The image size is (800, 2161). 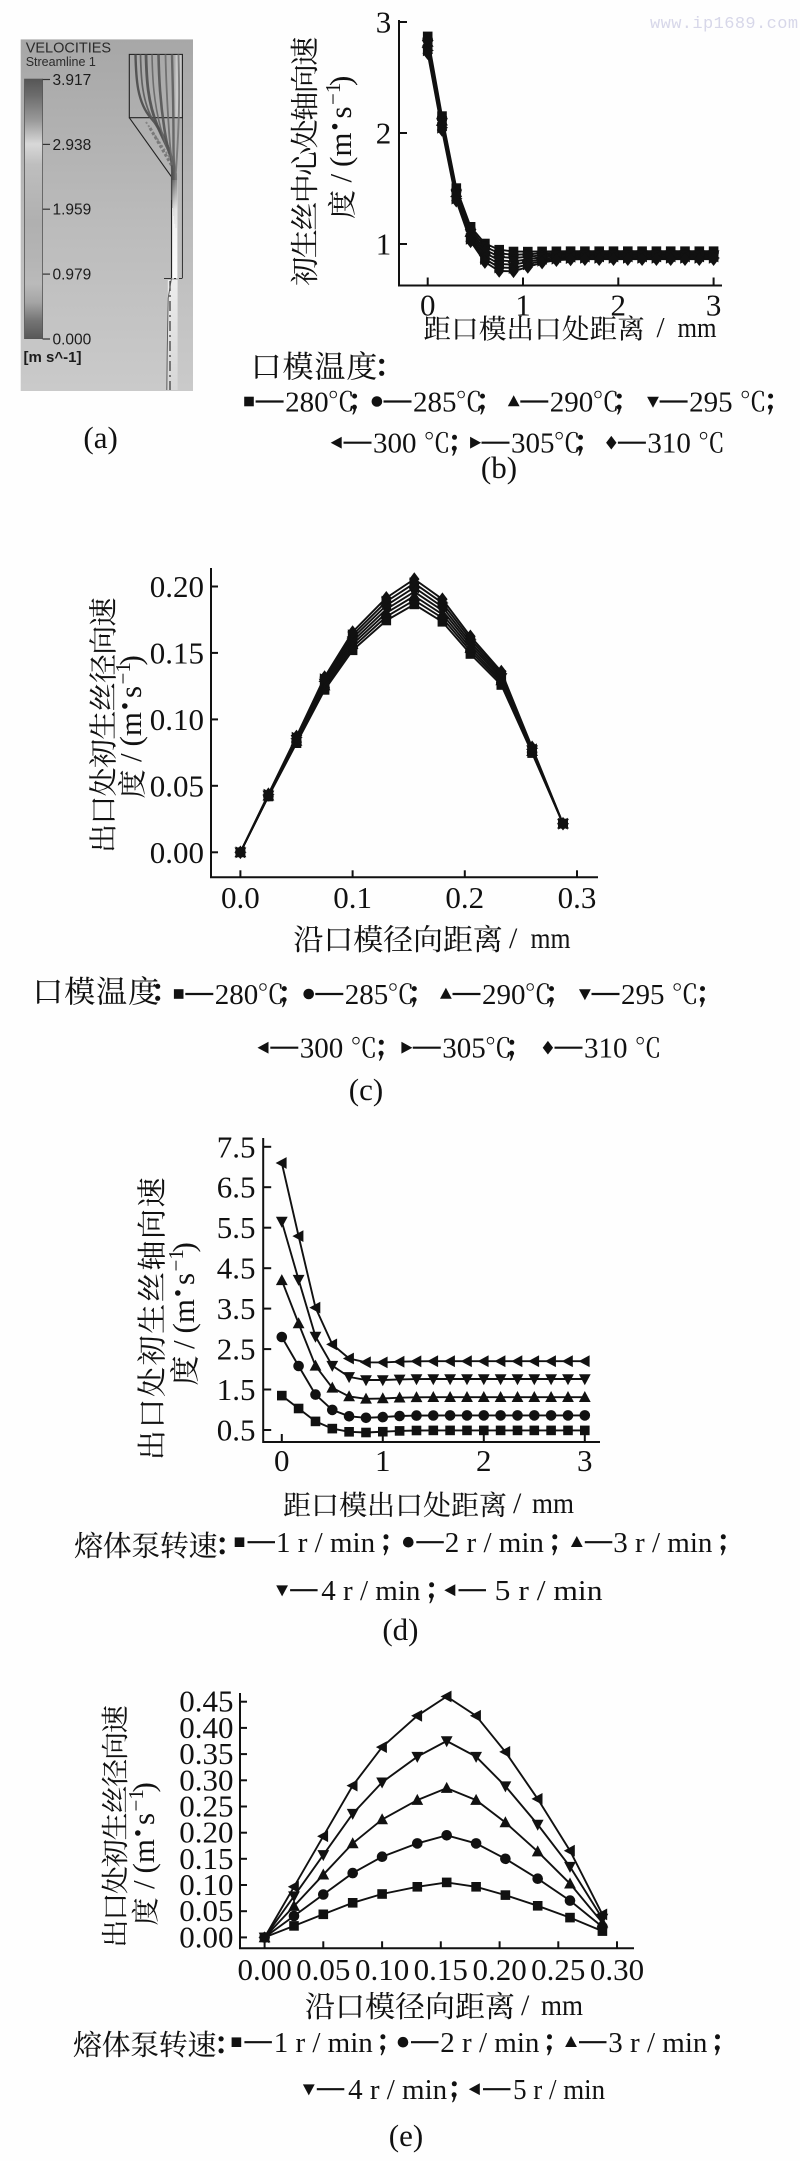 I want to click on svg-text: 0.000, so click(x=72, y=340).